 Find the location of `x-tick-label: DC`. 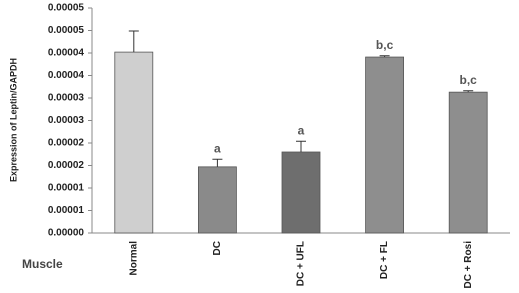

x-tick-label: DC is located at coordinates (217, 248).